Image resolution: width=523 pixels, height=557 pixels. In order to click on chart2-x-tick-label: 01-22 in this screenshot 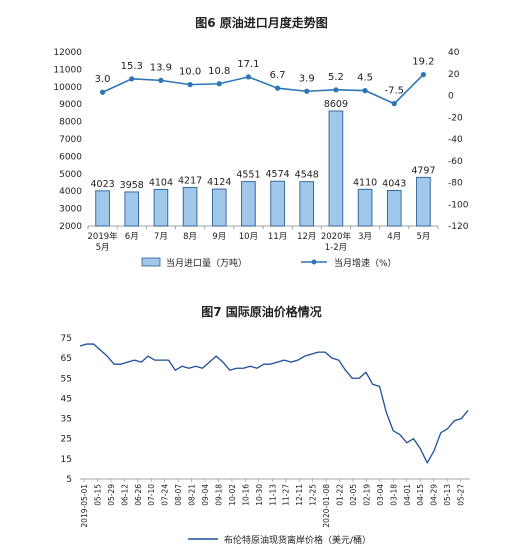, I will do `click(340, 495)`.